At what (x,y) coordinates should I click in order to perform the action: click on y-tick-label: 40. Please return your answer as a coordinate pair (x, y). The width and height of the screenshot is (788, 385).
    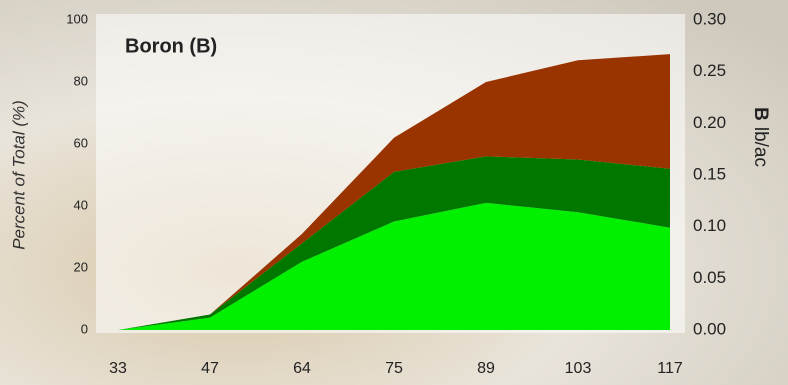
    Looking at the image, I should click on (81, 204).